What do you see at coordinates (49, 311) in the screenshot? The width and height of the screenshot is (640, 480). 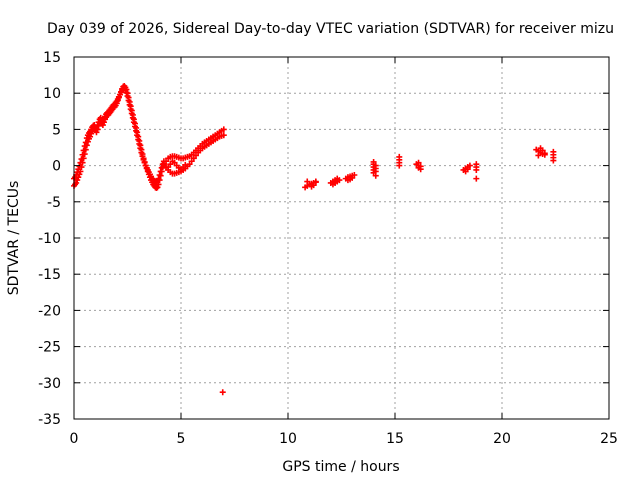 I see `y-tick-label: -20` at bounding box center [49, 311].